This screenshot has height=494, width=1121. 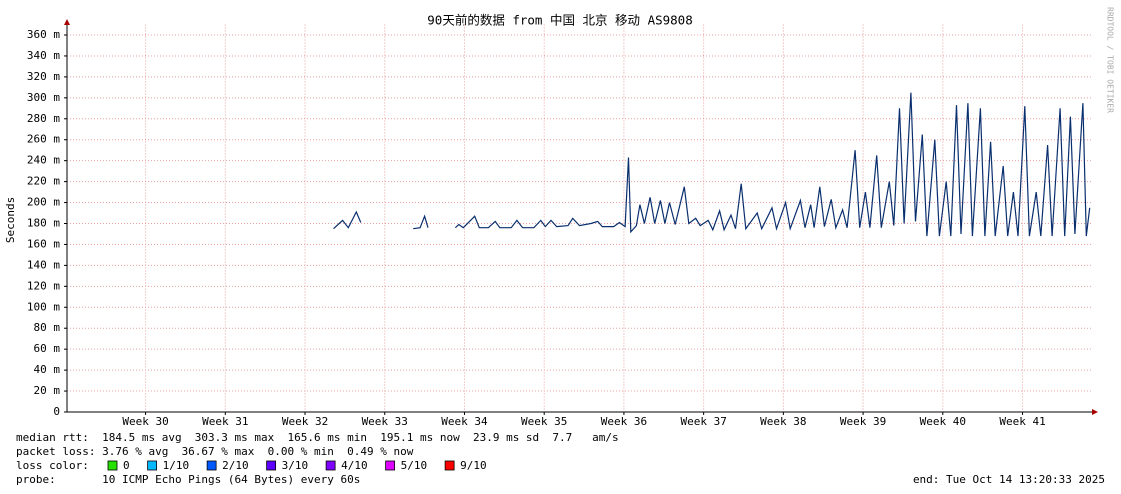 I want to click on y-tick-label: 160 m, so click(x=43, y=243).